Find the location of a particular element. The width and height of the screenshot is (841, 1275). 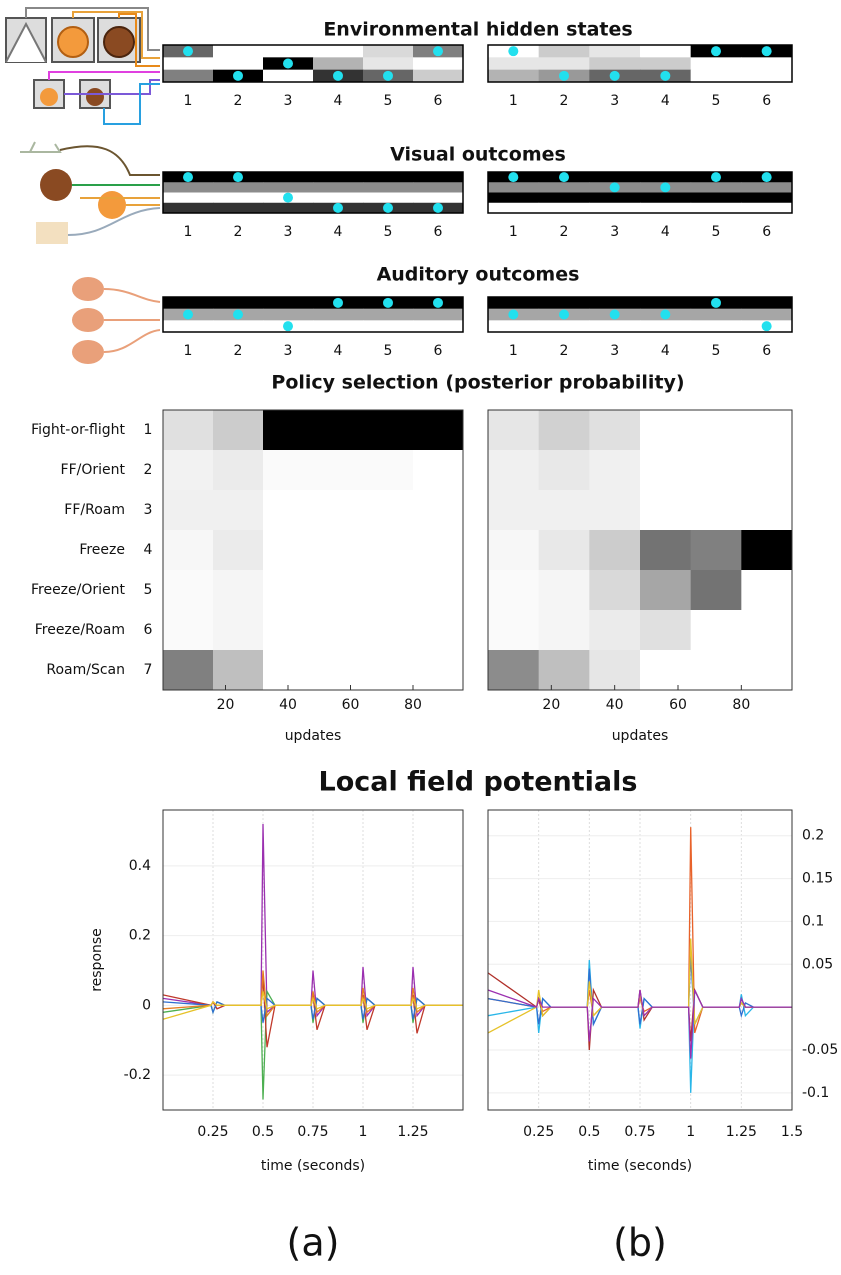

y-tick-label: 0.4 is located at coordinates (140, 866).